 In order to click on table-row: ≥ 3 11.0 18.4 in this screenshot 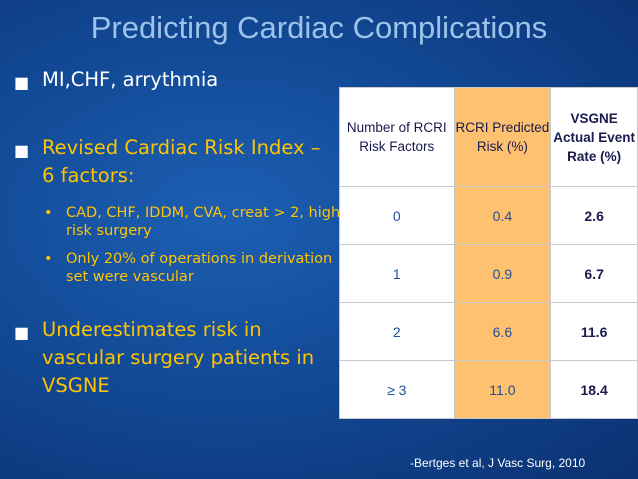, I will do `click(488, 389)`.